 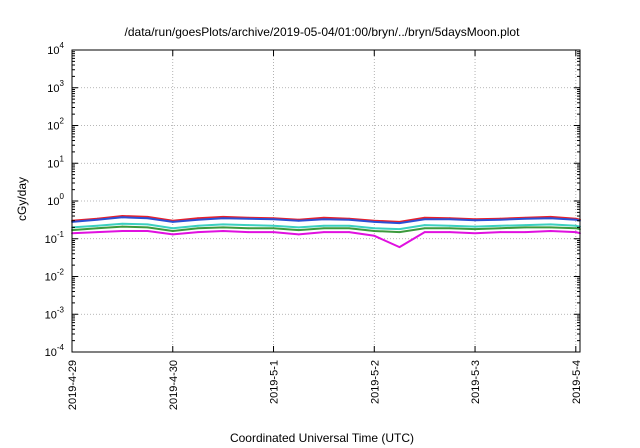 I want to click on x-tick-label: 2019-4-29, so click(x=73, y=385).